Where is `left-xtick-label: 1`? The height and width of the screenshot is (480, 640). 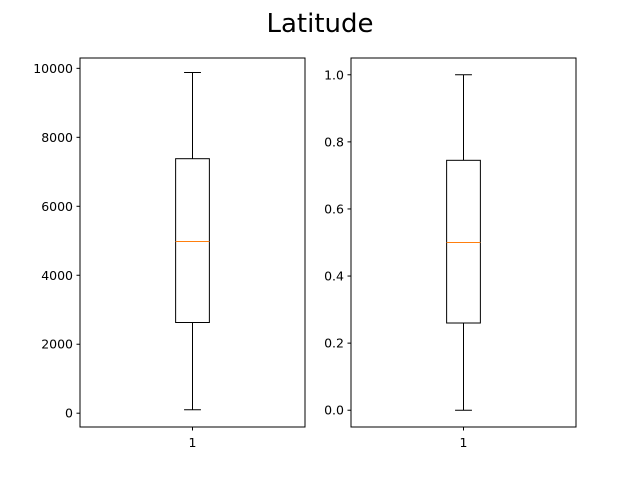
left-xtick-label: 1 is located at coordinates (193, 442).